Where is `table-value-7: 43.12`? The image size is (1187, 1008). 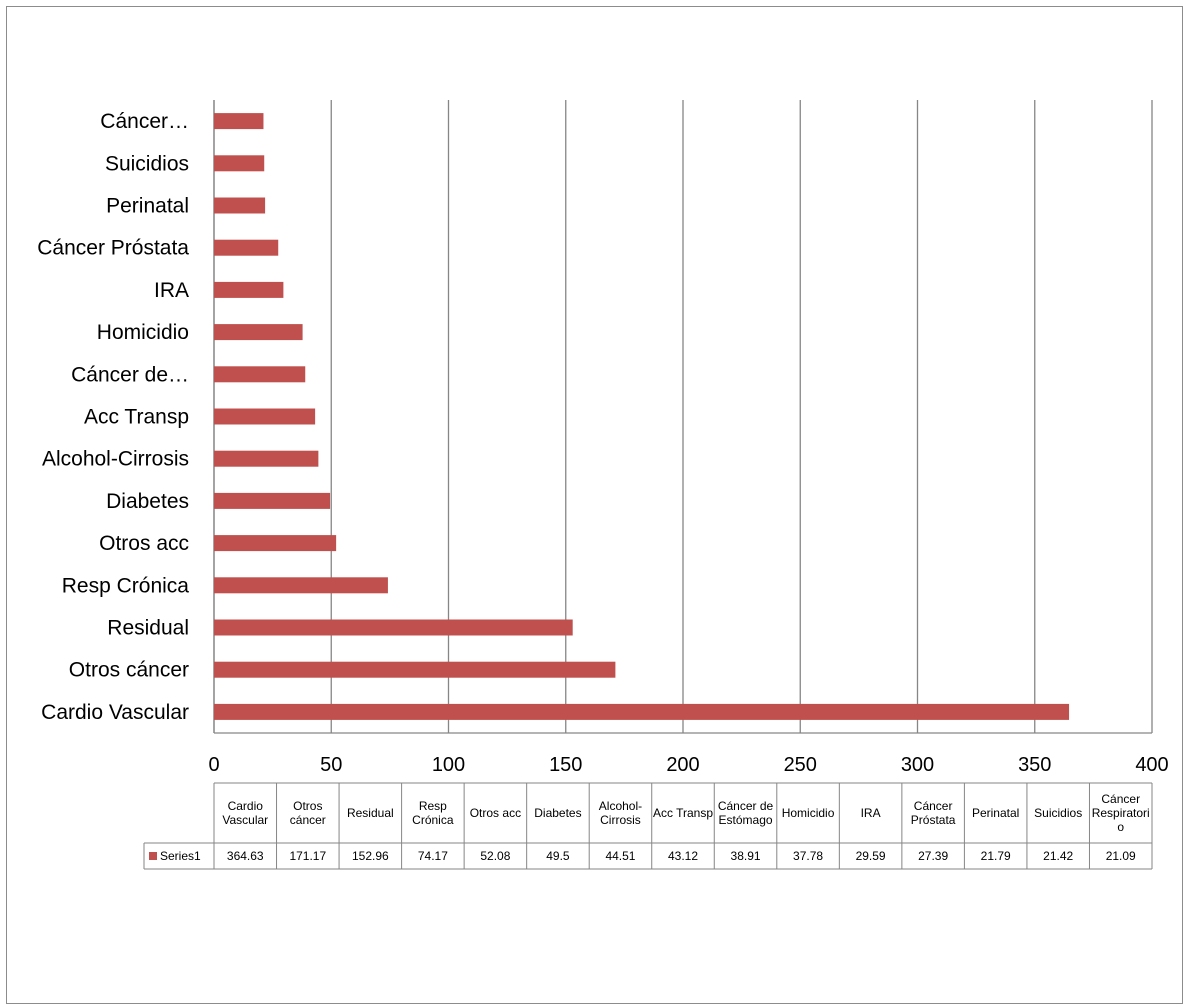 table-value-7: 43.12 is located at coordinates (683, 856).